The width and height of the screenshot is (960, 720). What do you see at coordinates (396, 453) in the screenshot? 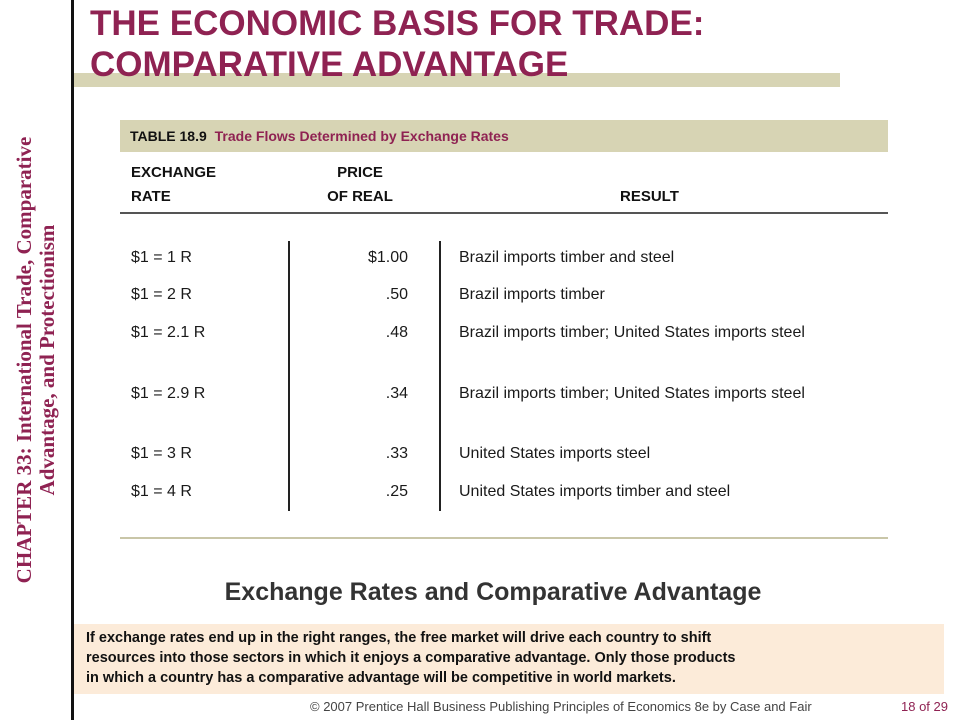
I see `cell-price: .33` at bounding box center [396, 453].